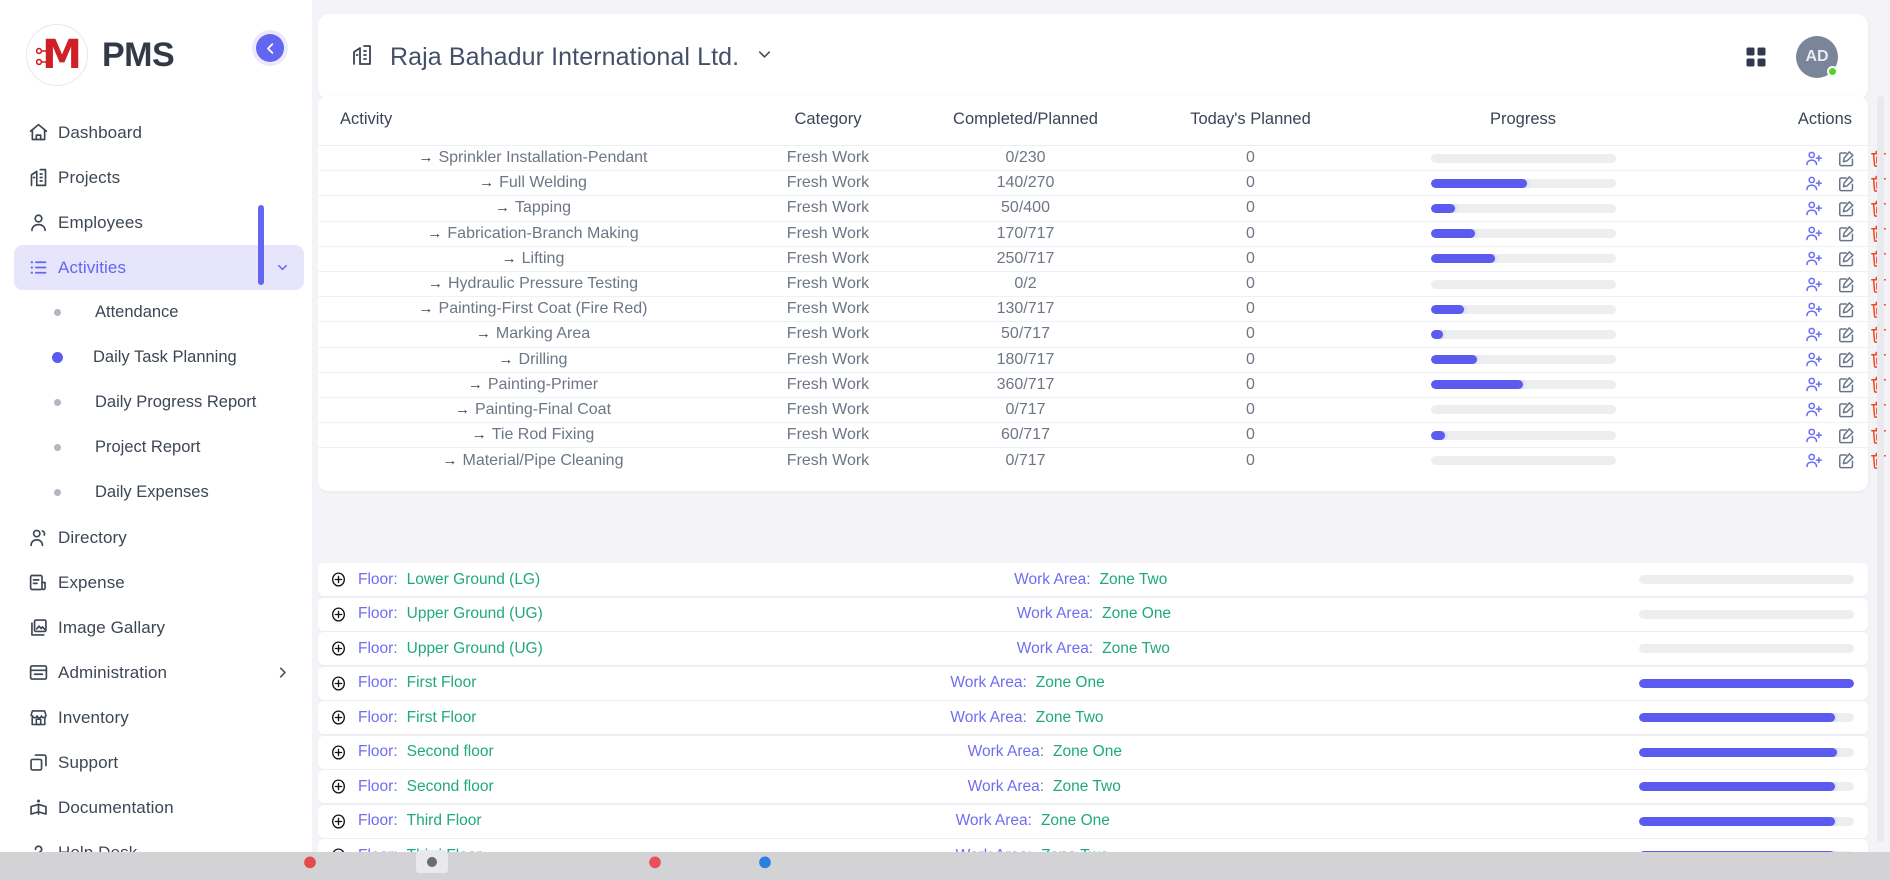  Describe the element at coordinates (159, 402) in the screenshot. I see `sidebar-subitem-daily-progress-report: Daily Progress Report` at that location.